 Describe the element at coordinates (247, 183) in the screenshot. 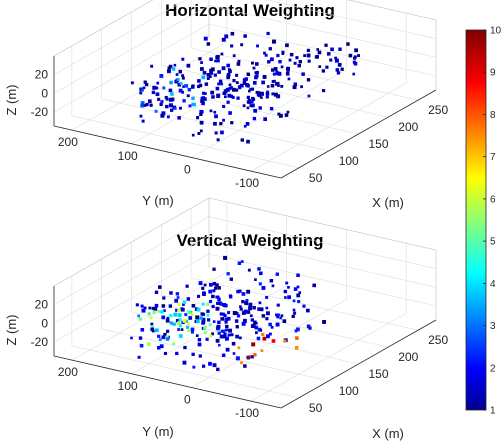

I see `y-tick-label: -100` at that location.